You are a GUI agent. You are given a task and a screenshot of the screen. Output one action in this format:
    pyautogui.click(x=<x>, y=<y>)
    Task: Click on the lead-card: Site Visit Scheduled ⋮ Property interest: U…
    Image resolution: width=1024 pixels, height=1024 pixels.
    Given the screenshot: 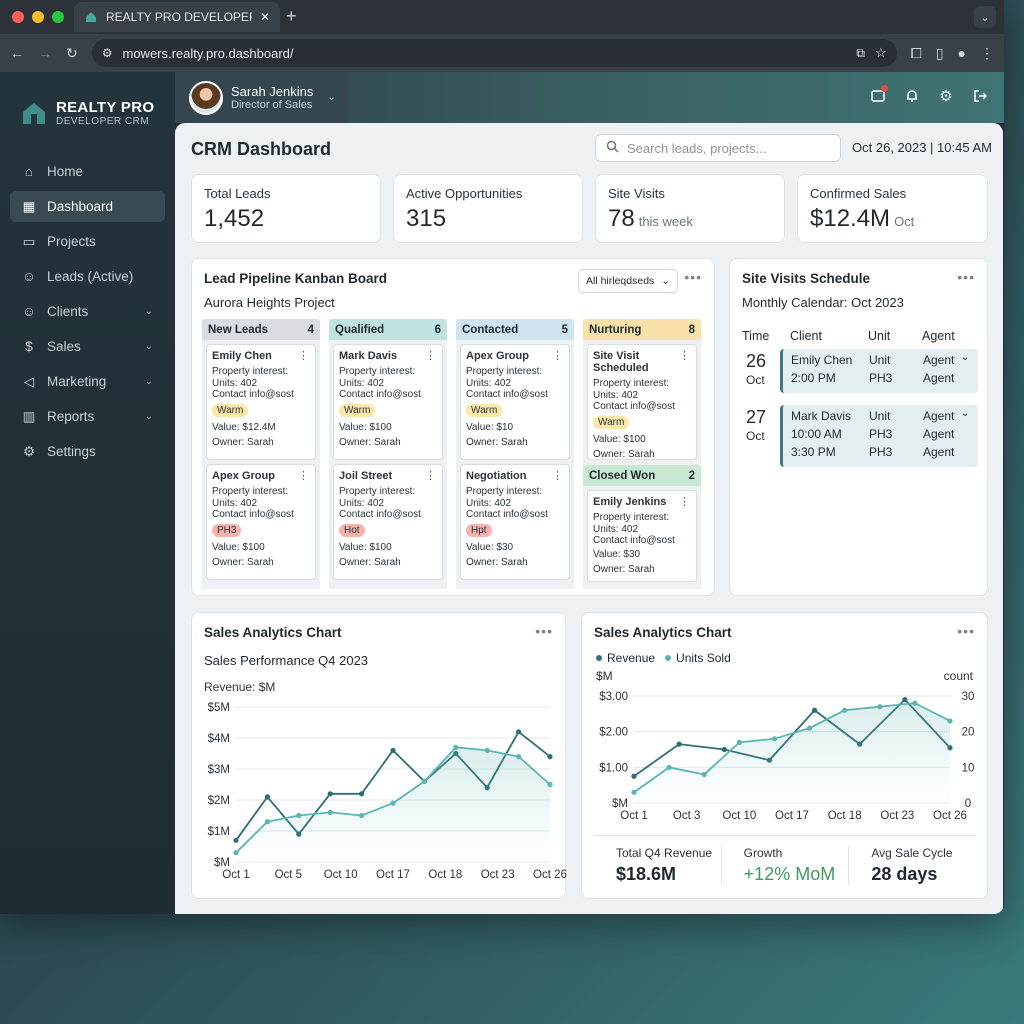 What is the action you would take?
    pyautogui.click(x=642, y=402)
    